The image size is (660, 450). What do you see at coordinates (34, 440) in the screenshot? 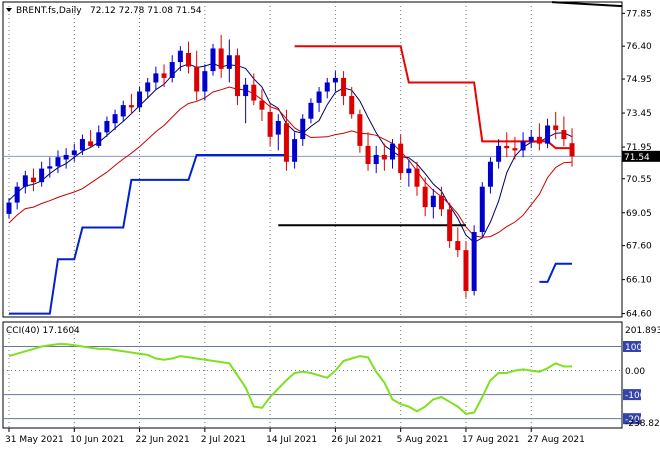
I see `time-tick-label: 31 May 2021` at bounding box center [34, 440].